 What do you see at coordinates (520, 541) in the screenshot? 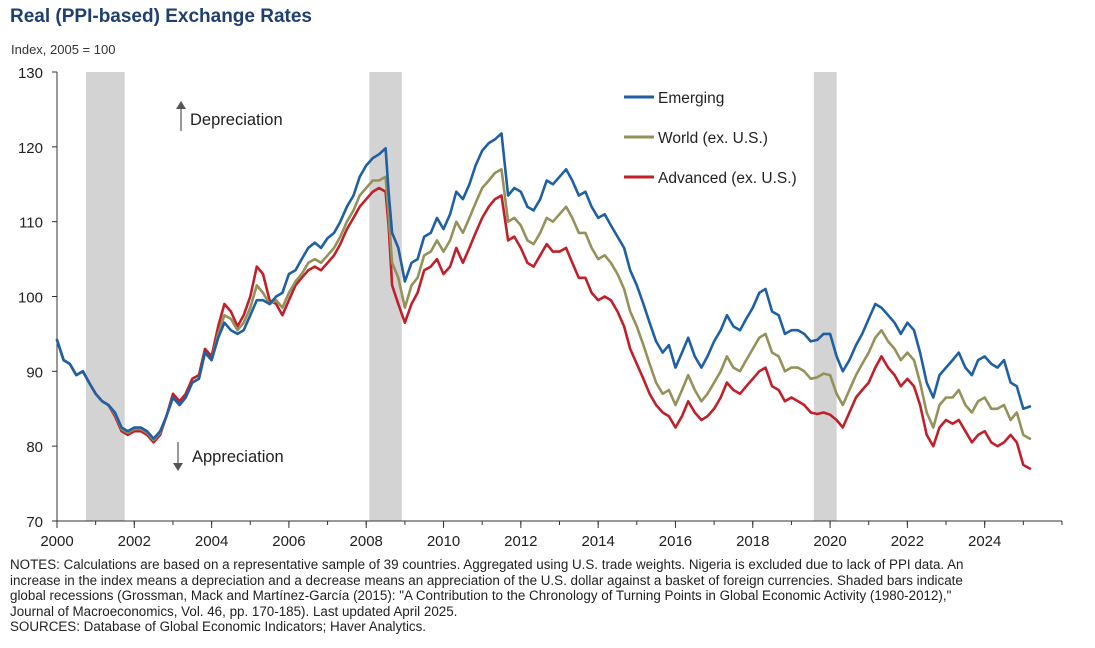
I see `x-tick-label: 2012` at bounding box center [520, 541].